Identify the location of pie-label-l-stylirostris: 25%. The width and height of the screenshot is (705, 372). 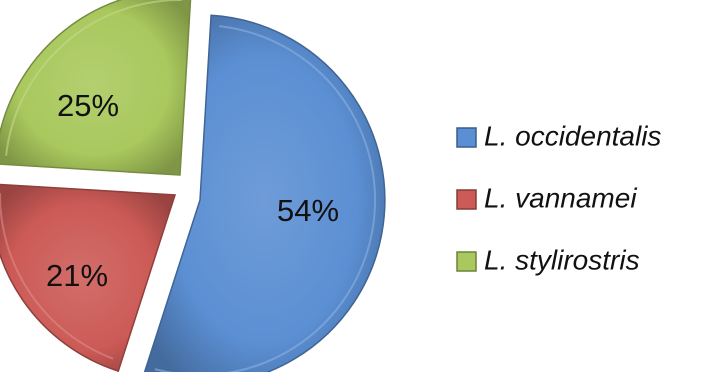
(88, 105).